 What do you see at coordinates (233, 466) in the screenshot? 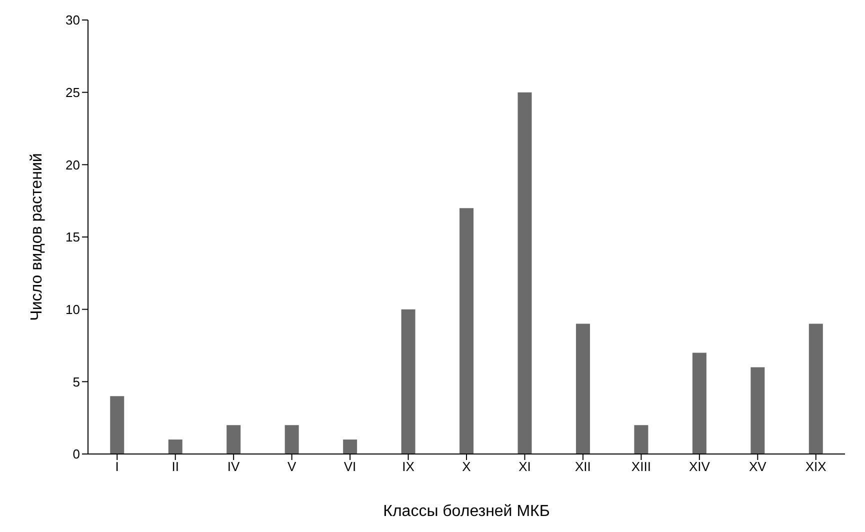
I see `x-tick-label: IV` at bounding box center [233, 466].